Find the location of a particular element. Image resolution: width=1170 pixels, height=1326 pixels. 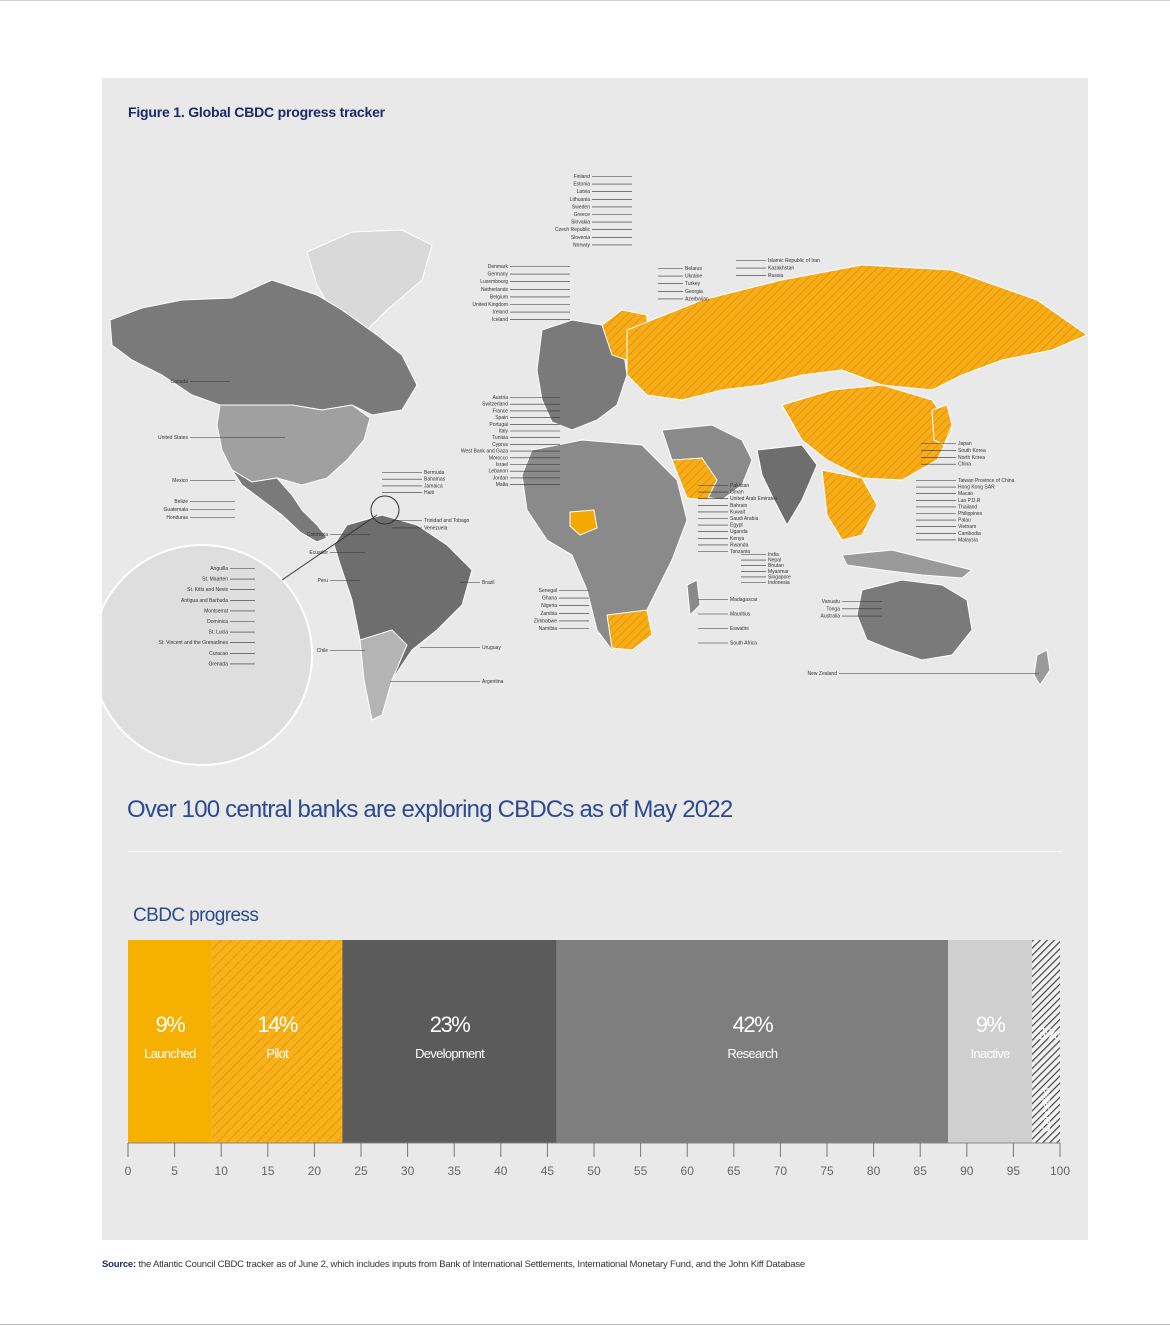

map-label: Macao is located at coordinates (965, 494).